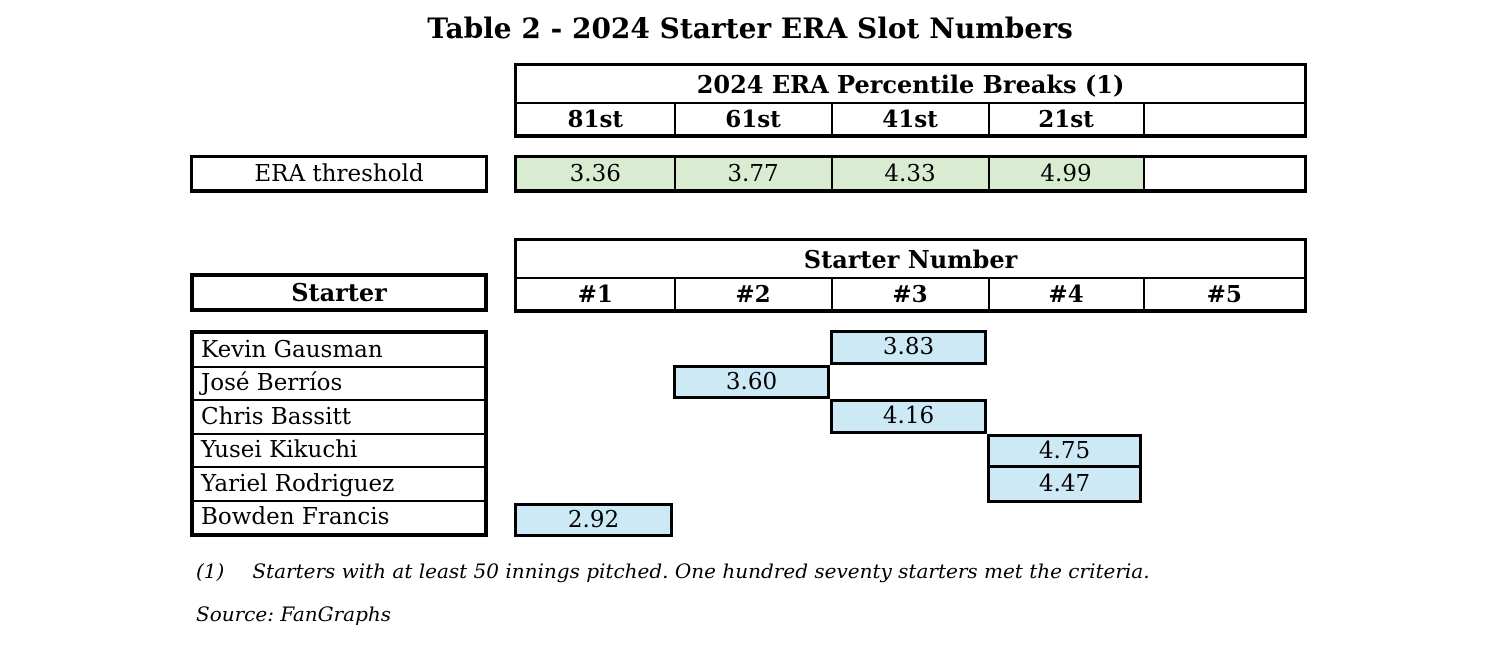 The height and width of the screenshot is (645, 1500). I want to click on percentile-col-header-81st: 81st, so click(595, 119).